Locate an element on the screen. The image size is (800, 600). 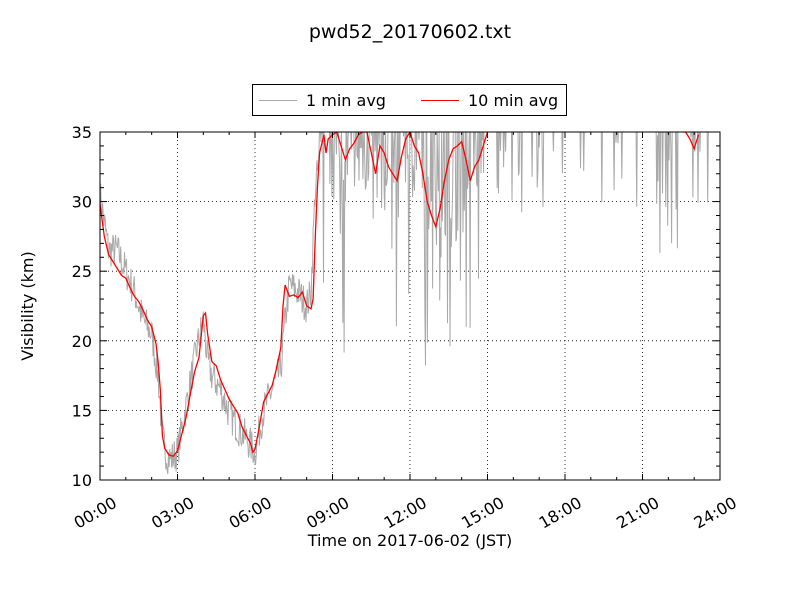
x-tick-label: 12:00 is located at coordinates (405, 513).